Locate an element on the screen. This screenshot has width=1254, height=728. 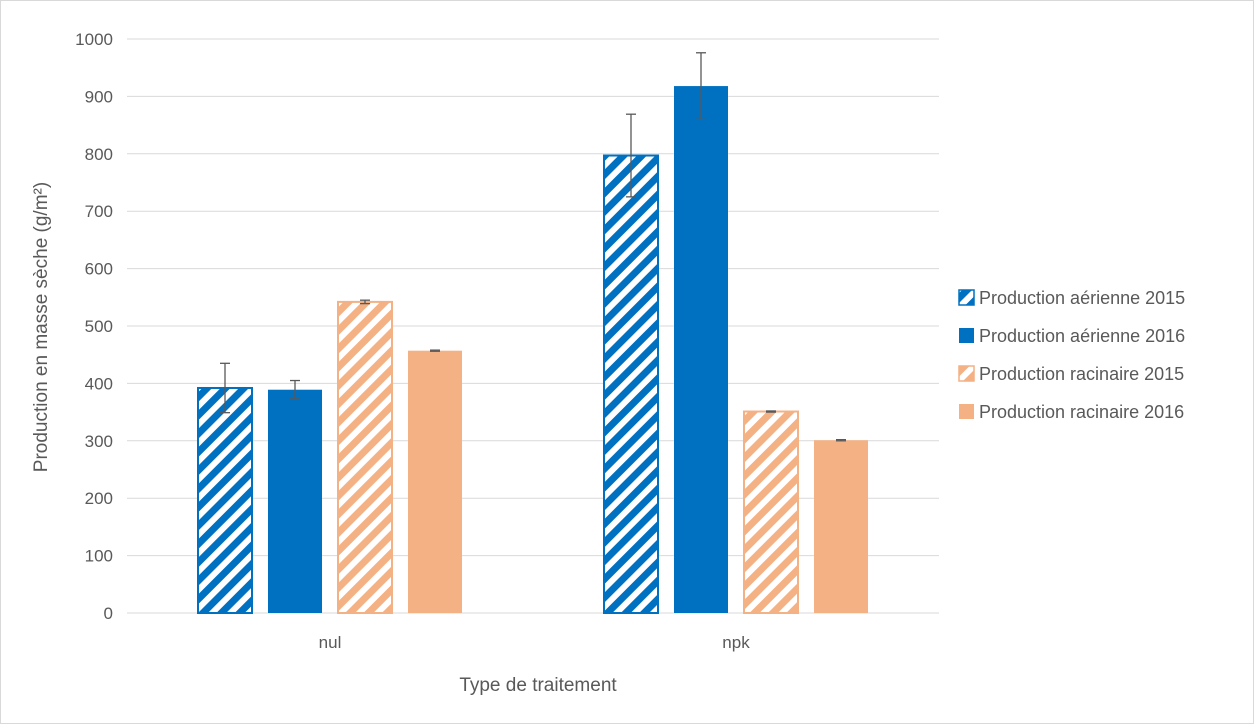
y-tick-label: 900 is located at coordinates (99, 96).